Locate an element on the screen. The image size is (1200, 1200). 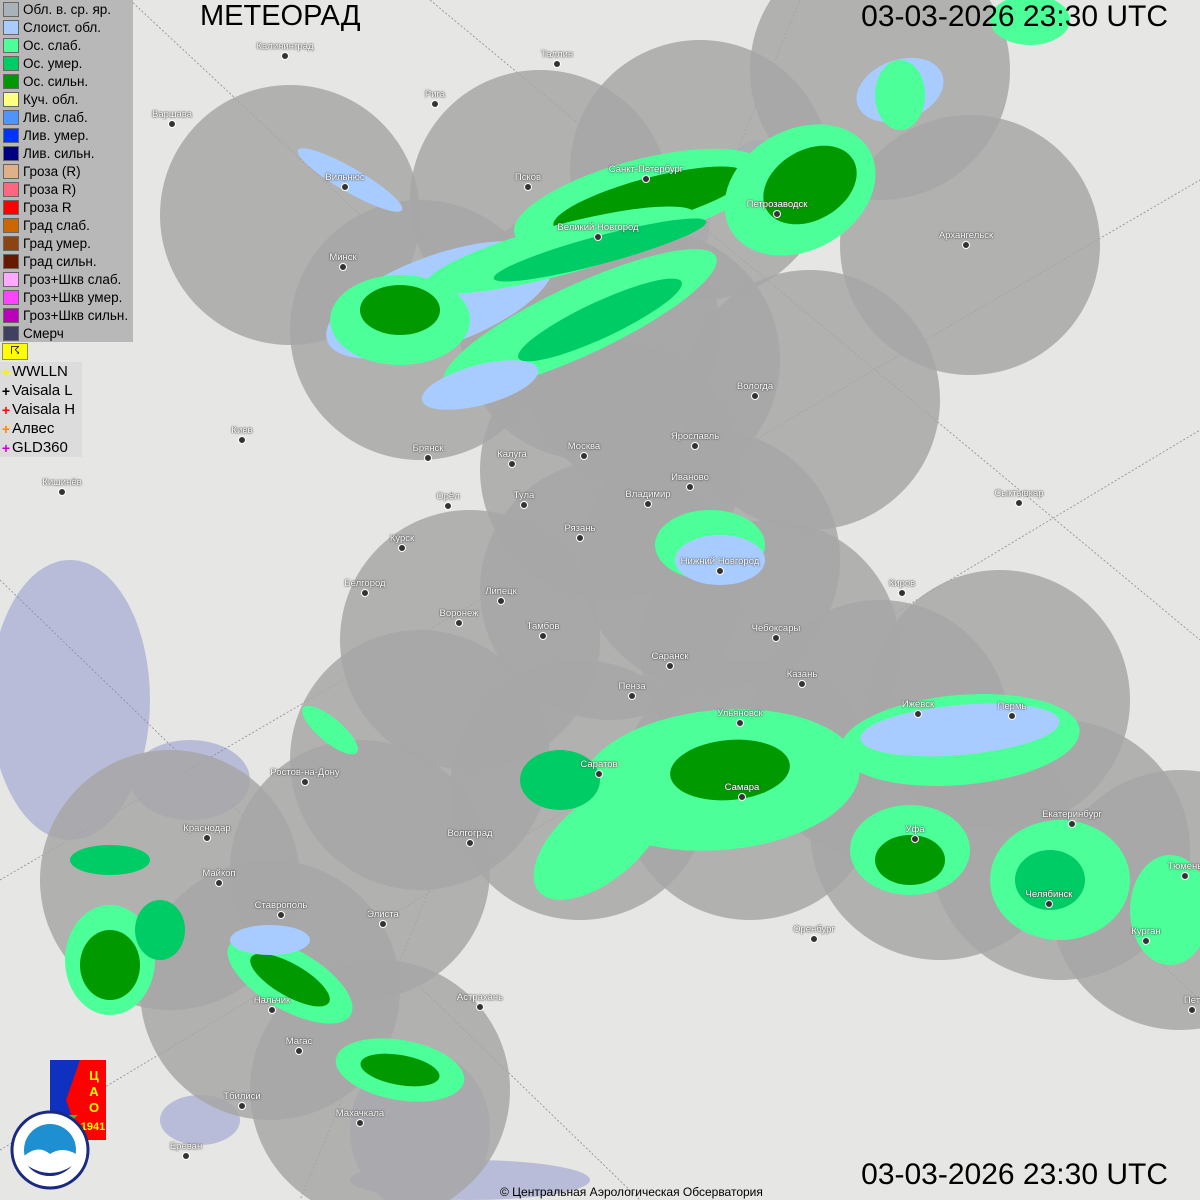
city-label: Элиста is located at coordinates (383, 914).